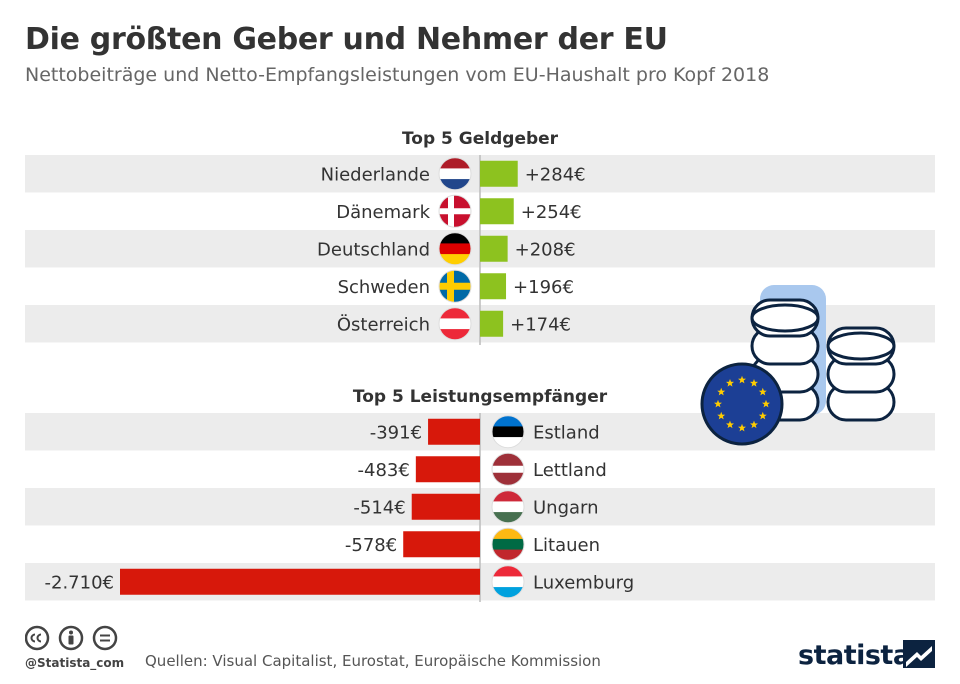  Describe the element at coordinates (508, 432) in the screenshot. I see `flag-estonia-icon` at that location.